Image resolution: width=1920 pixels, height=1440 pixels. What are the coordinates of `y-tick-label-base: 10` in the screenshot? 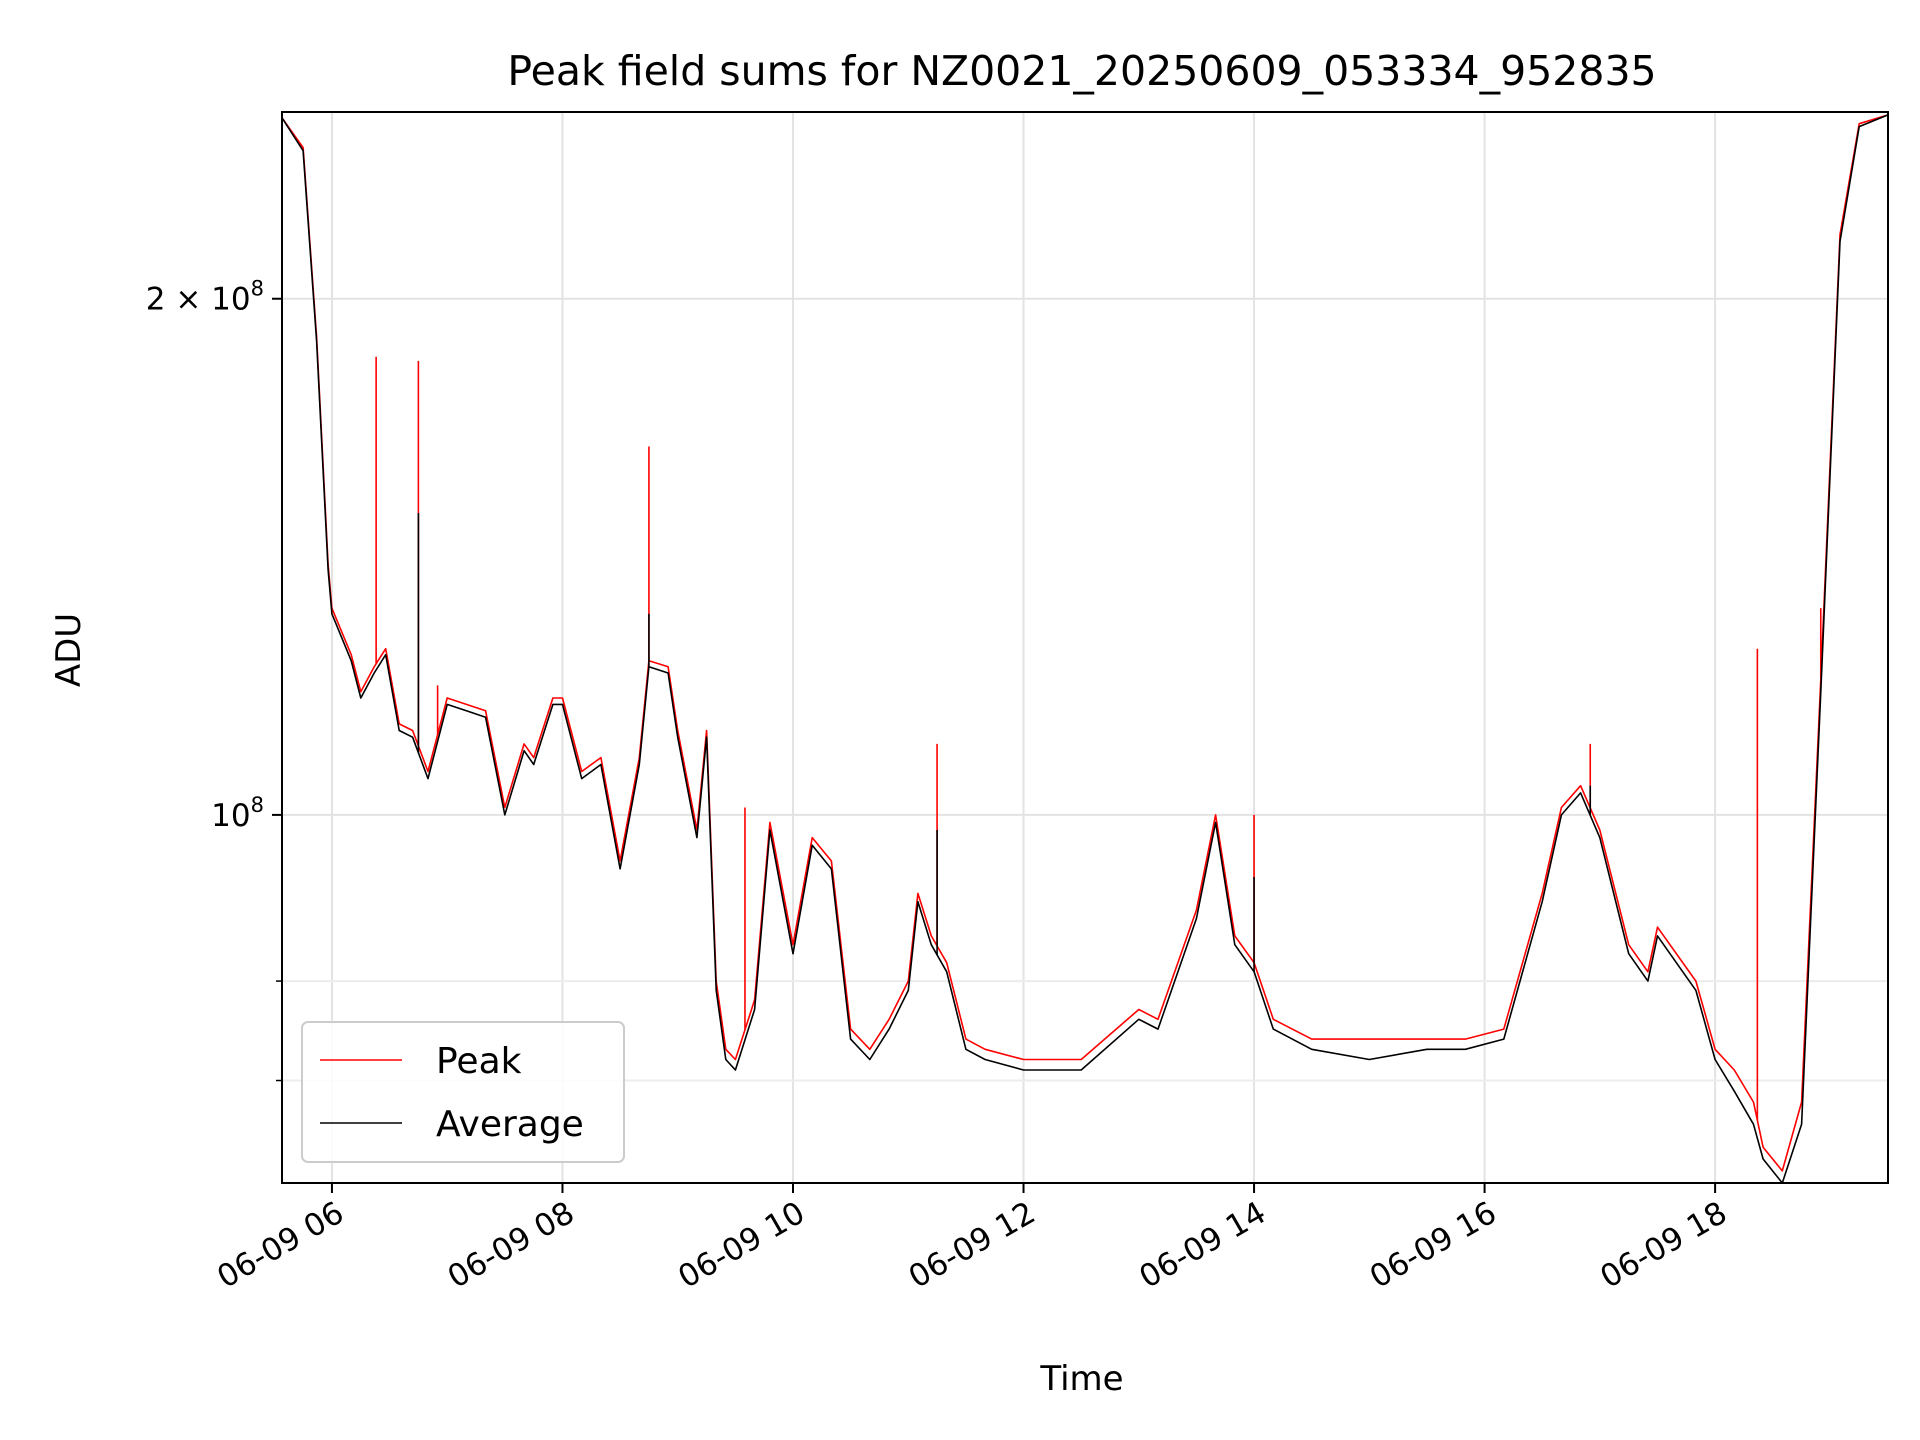 It's located at (230, 816).